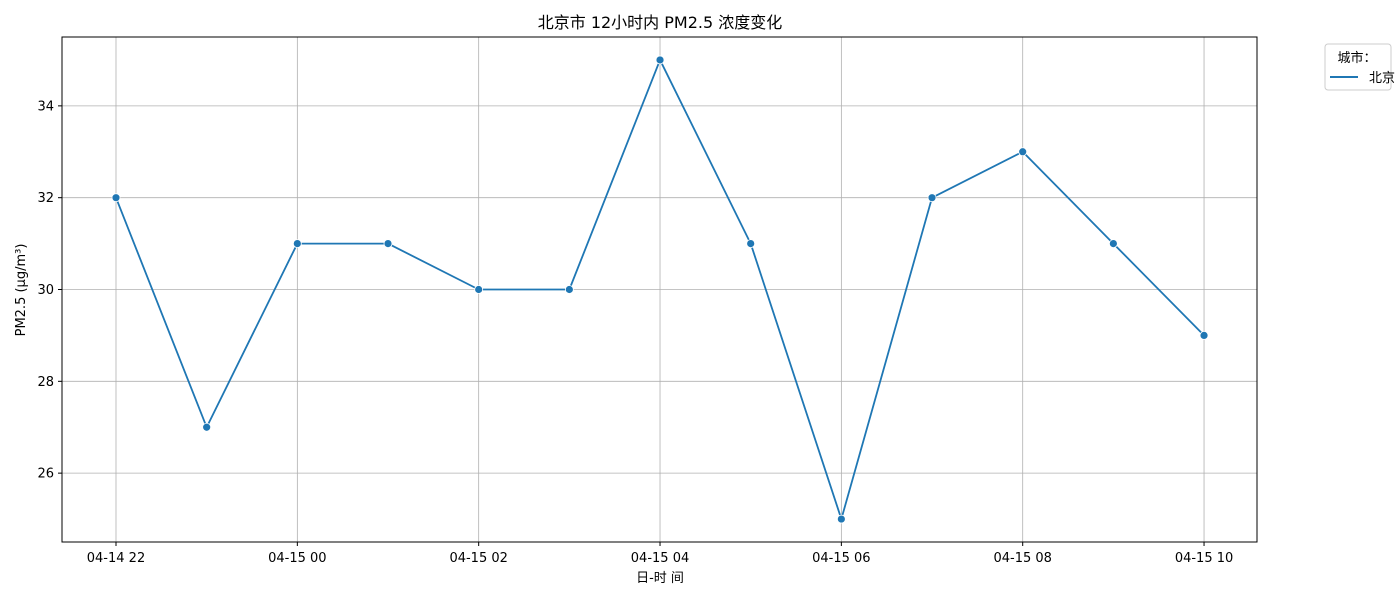  What do you see at coordinates (297, 558) in the screenshot?
I see `x-tick-label: 04-15 00` at bounding box center [297, 558].